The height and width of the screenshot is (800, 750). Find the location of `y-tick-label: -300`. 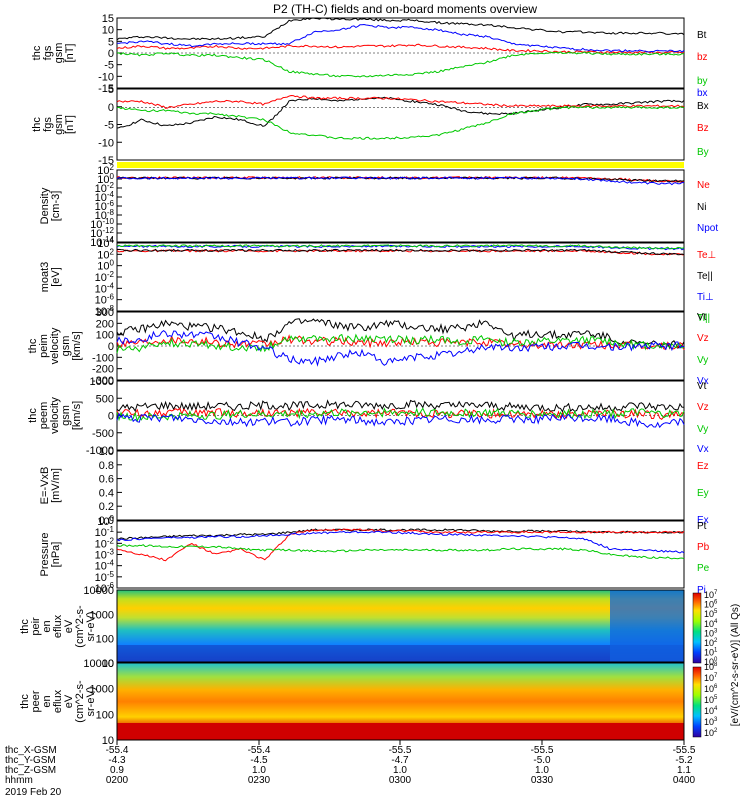

y-tick-label: -300 is located at coordinates (103, 381).